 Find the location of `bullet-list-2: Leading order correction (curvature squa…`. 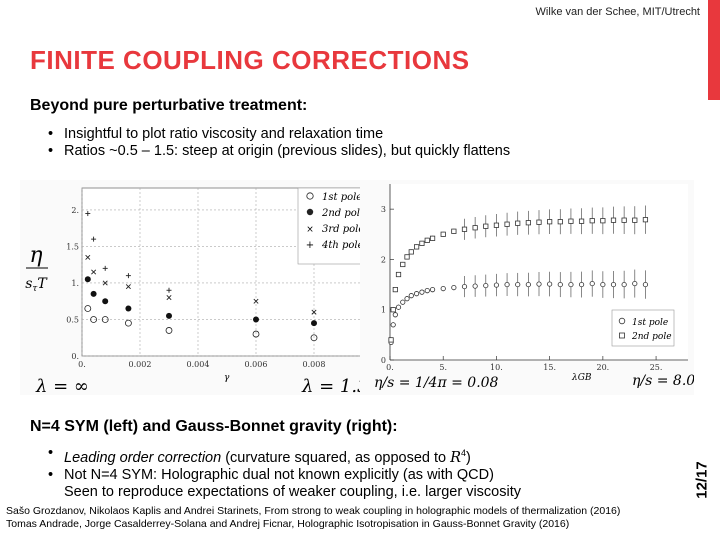

bullet-list-2: Leading order correction (curvature squa… is located at coordinates (284, 473).